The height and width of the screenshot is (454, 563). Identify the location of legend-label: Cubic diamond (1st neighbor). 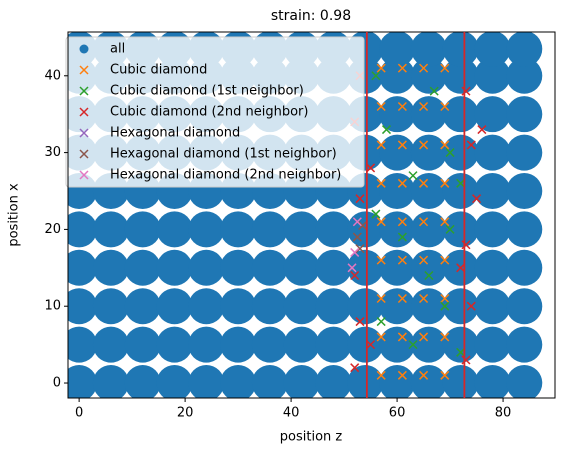
(207, 91).